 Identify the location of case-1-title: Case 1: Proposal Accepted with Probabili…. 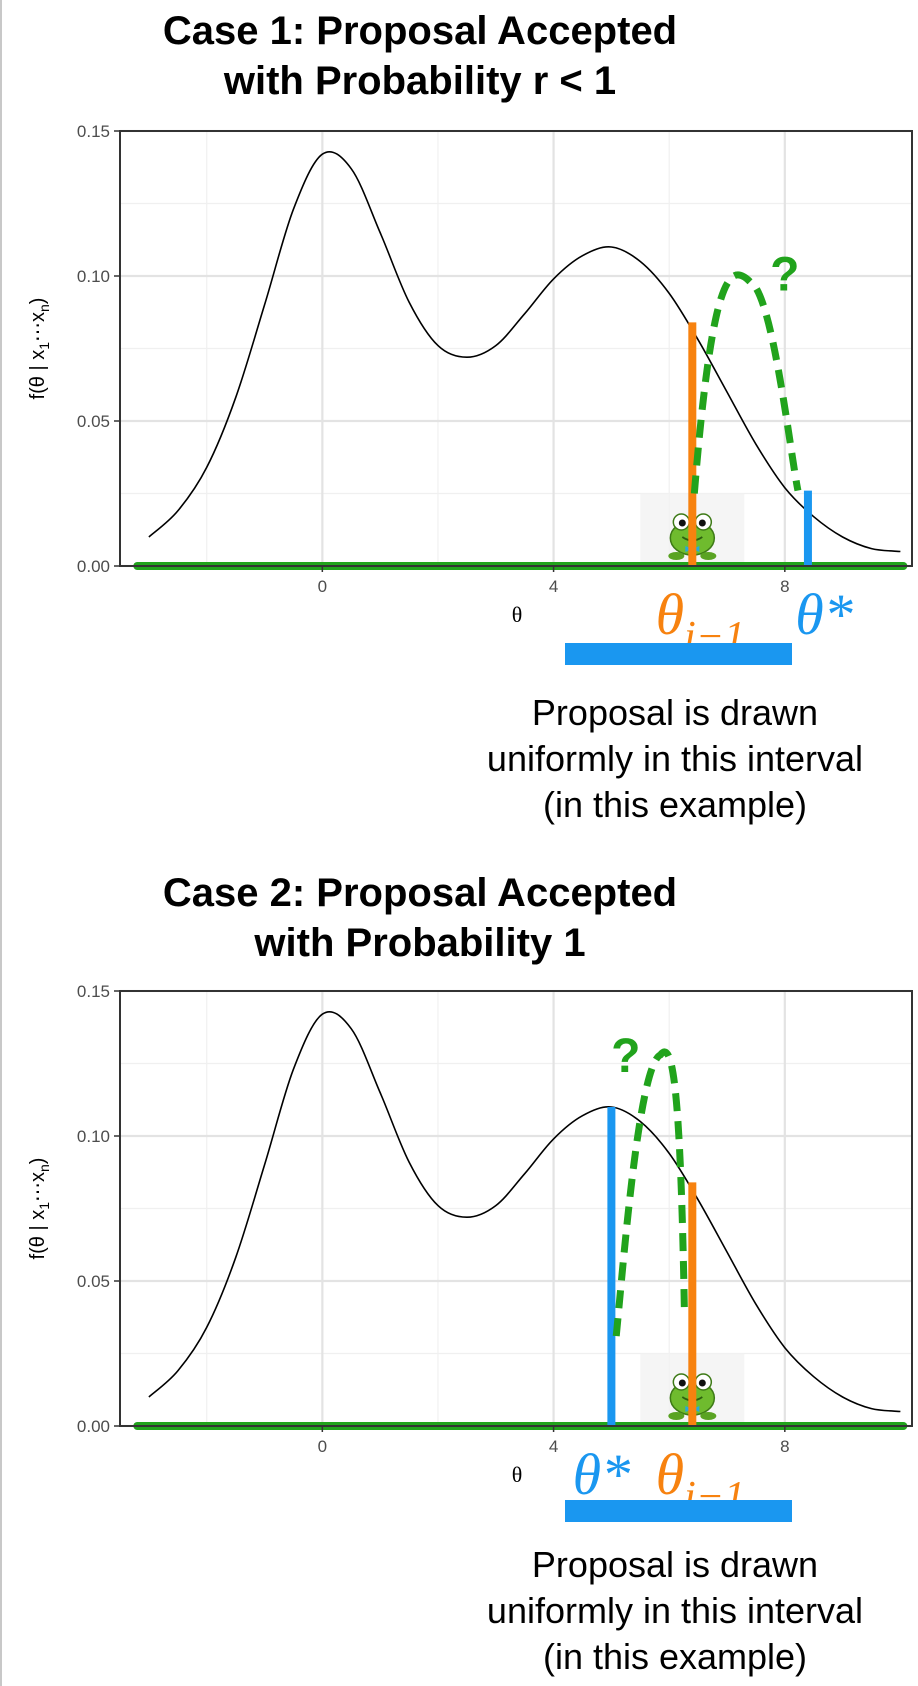
(420, 56).